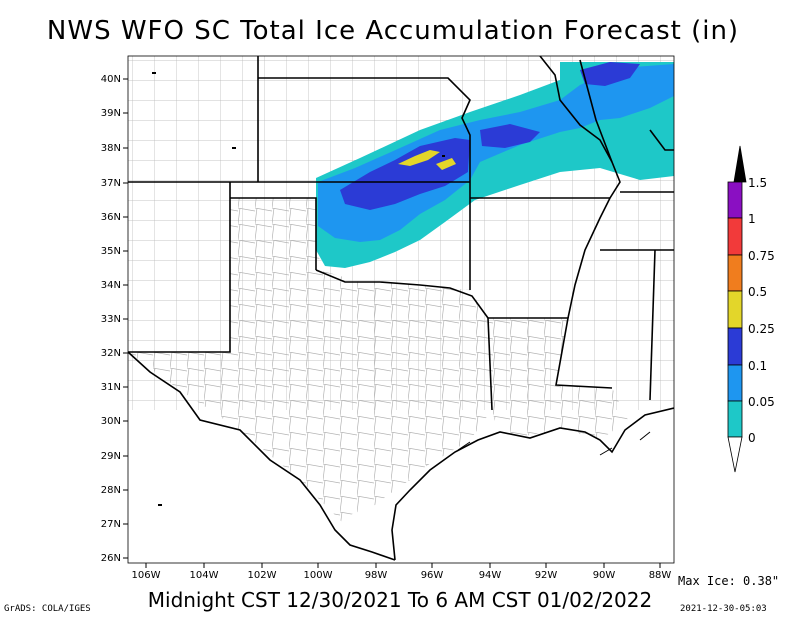 The height and width of the screenshot is (618, 800). I want to click on louisiana-counties, so click(558, 379).